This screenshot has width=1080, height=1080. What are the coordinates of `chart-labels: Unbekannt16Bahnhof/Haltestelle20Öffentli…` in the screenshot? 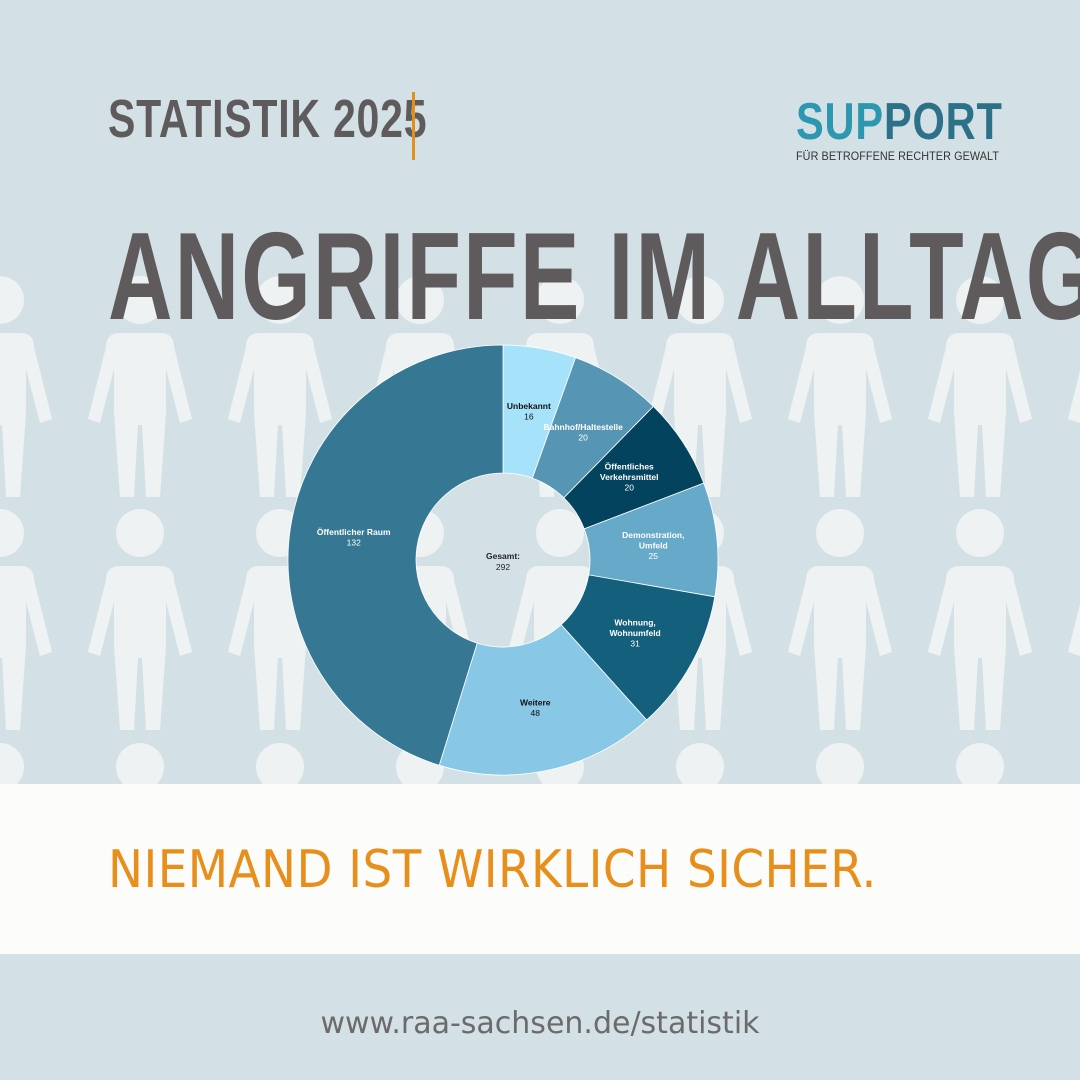 It's located at (501, 559).